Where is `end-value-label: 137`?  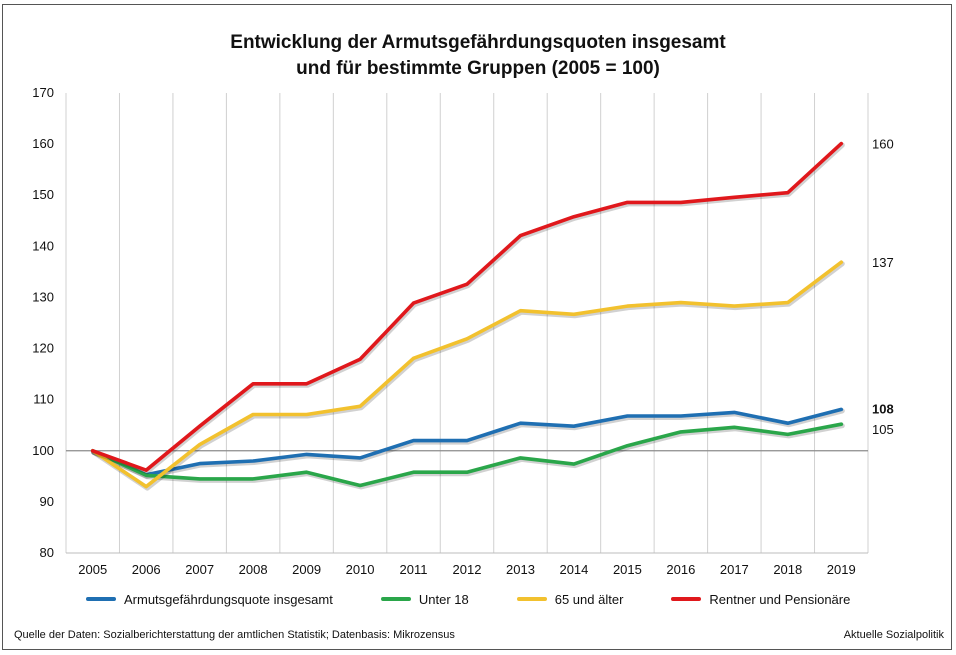 end-value-label: 137 is located at coordinates (883, 262).